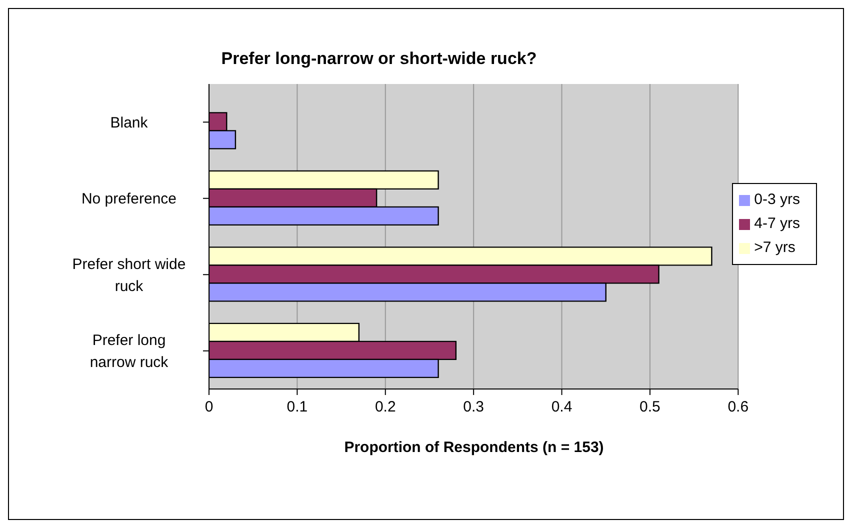 This screenshot has width=854, height=530. Describe the element at coordinates (777, 223) in the screenshot. I see `legend-label: 4-7 yrs` at that location.